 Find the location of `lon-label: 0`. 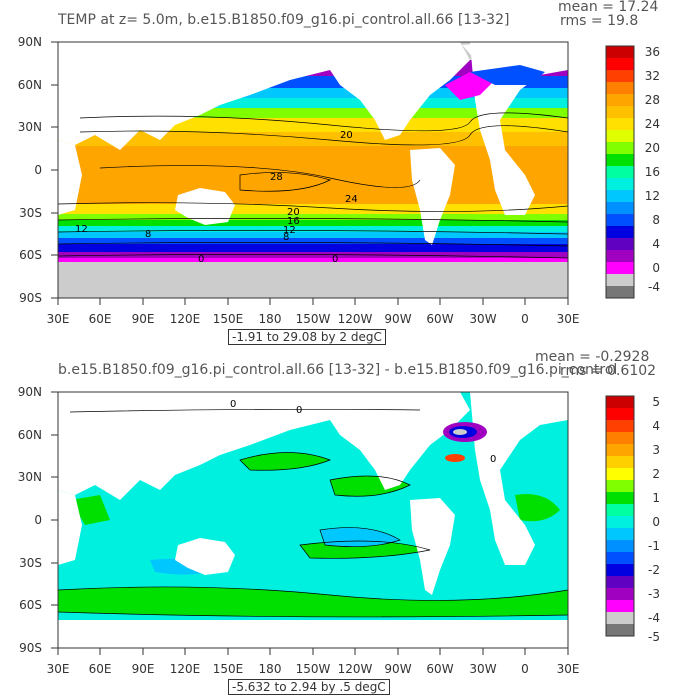

lon-label: 0 is located at coordinates (525, 669).